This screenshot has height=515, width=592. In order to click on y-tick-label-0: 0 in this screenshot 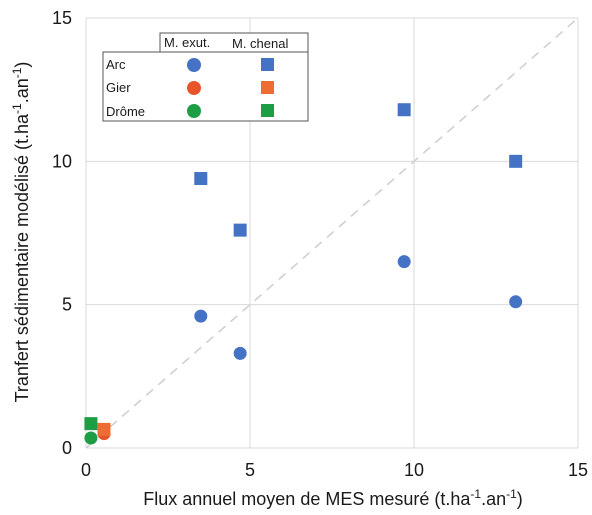, I will do `click(67, 448)`.